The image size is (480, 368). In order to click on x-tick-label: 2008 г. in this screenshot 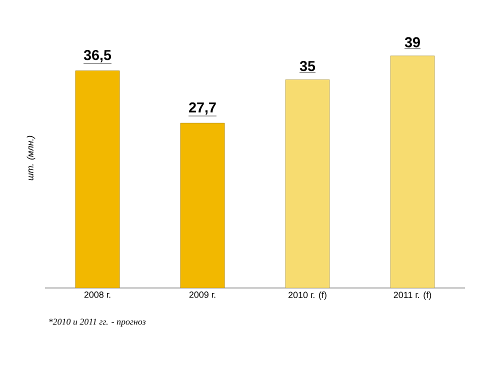, I will do `click(97, 295)`.